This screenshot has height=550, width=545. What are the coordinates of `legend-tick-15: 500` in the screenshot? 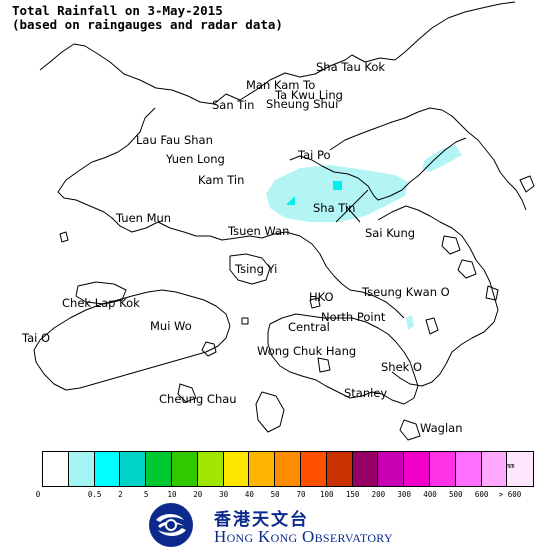 It's located at (456, 494).